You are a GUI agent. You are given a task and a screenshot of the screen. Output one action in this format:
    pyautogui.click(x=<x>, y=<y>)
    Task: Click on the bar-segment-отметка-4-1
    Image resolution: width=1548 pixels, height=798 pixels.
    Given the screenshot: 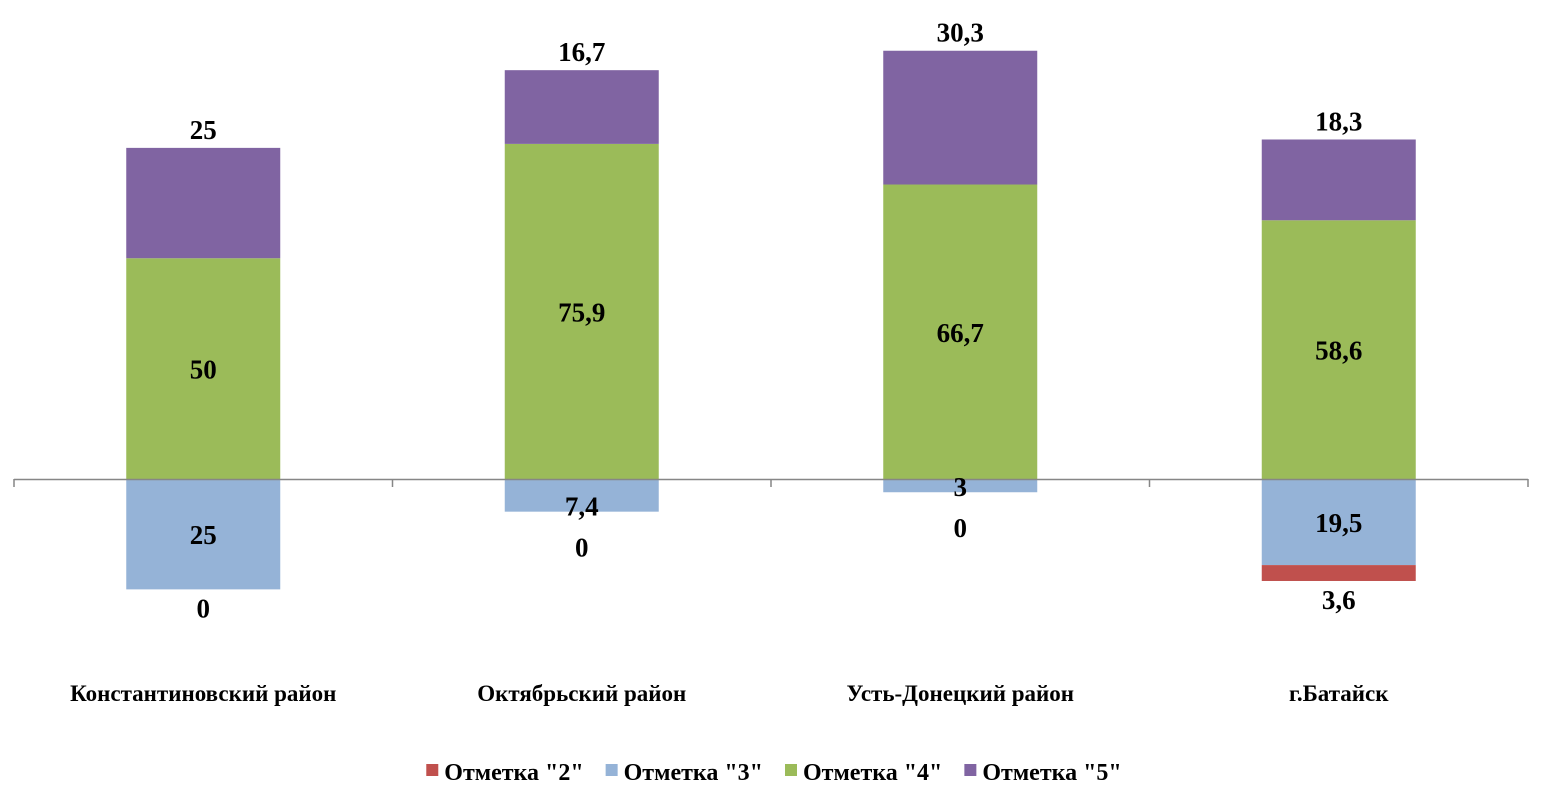 What is the action you would take?
    pyautogui.click(x=581, y=311)
    